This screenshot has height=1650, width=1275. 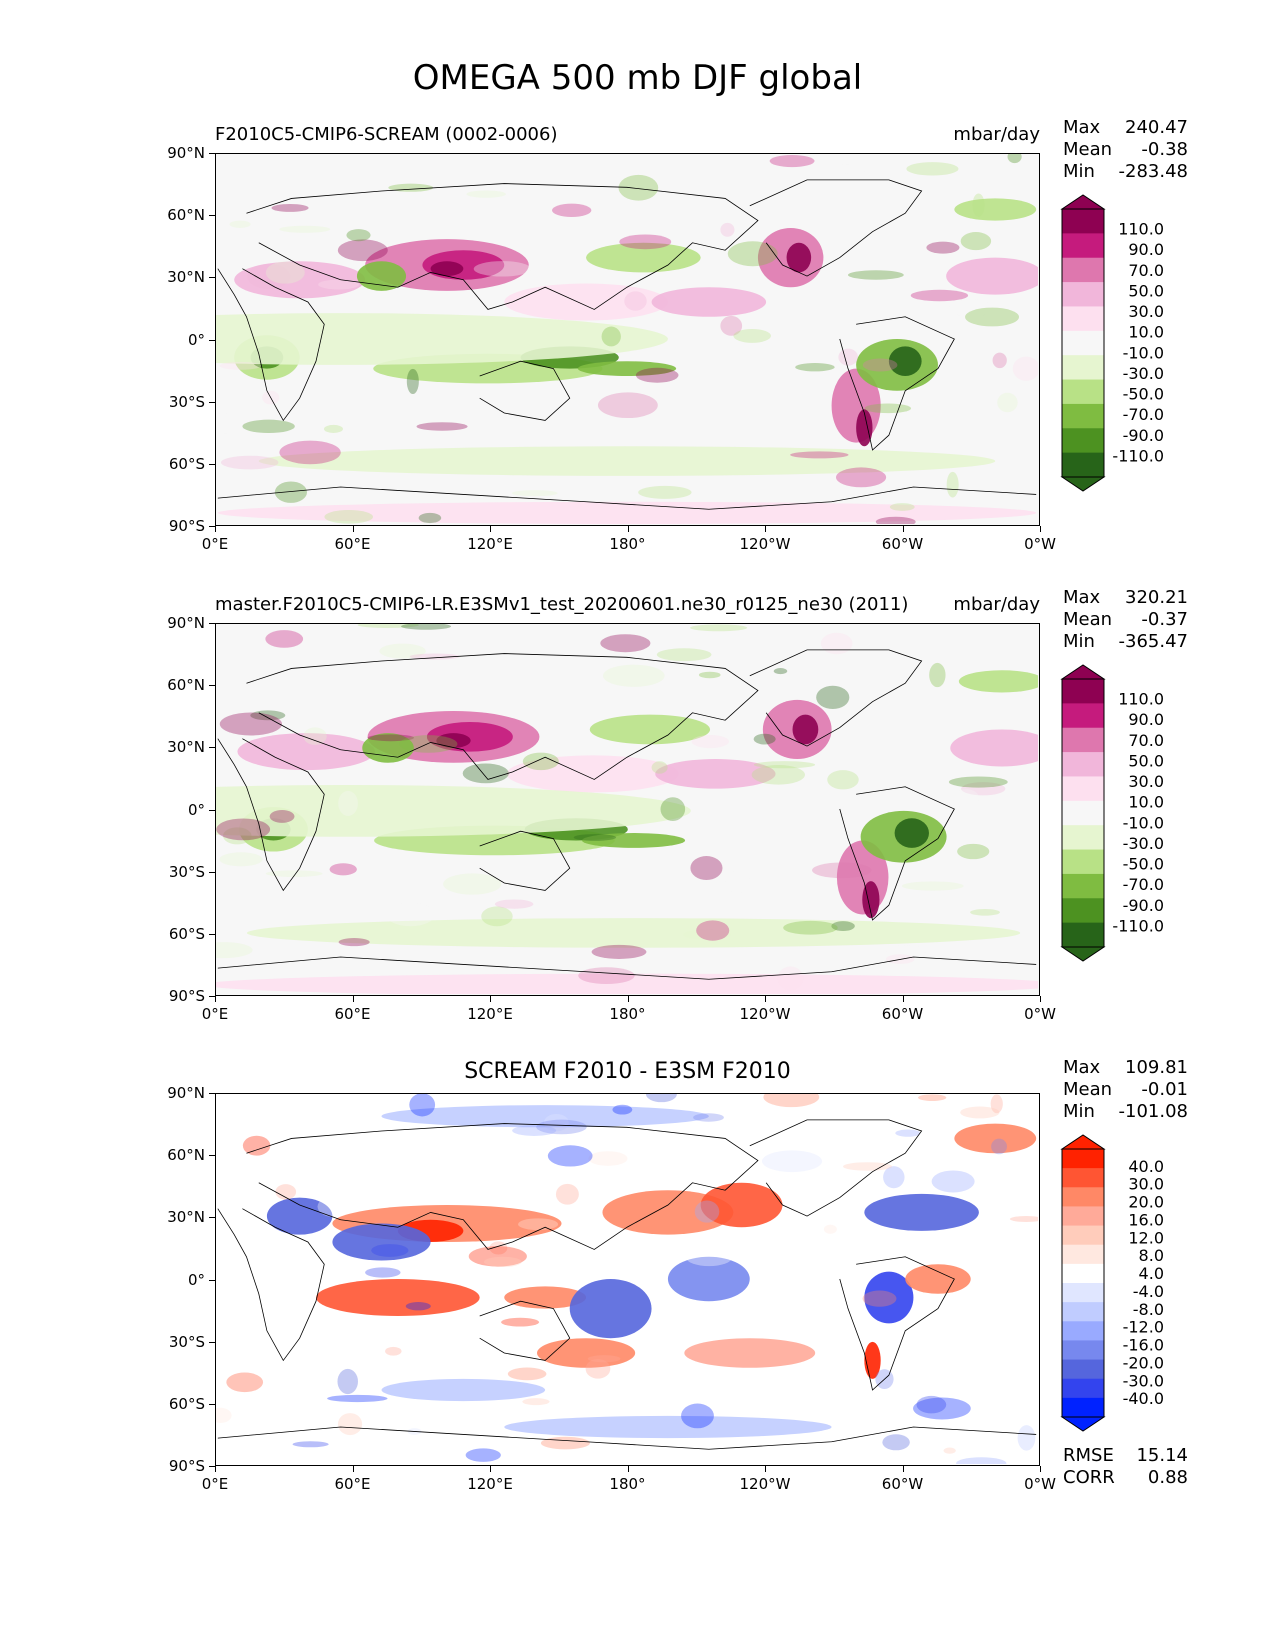 I want to click on x-tick-label: 0°W, so click(x=1040, y=1014).